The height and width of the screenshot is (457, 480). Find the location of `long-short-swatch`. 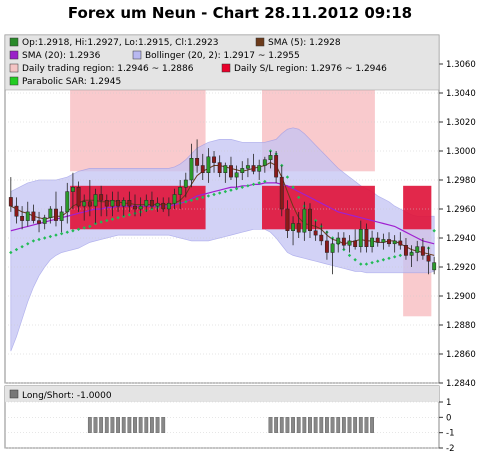

long-short-swatch is located at coordinates (14, 394).